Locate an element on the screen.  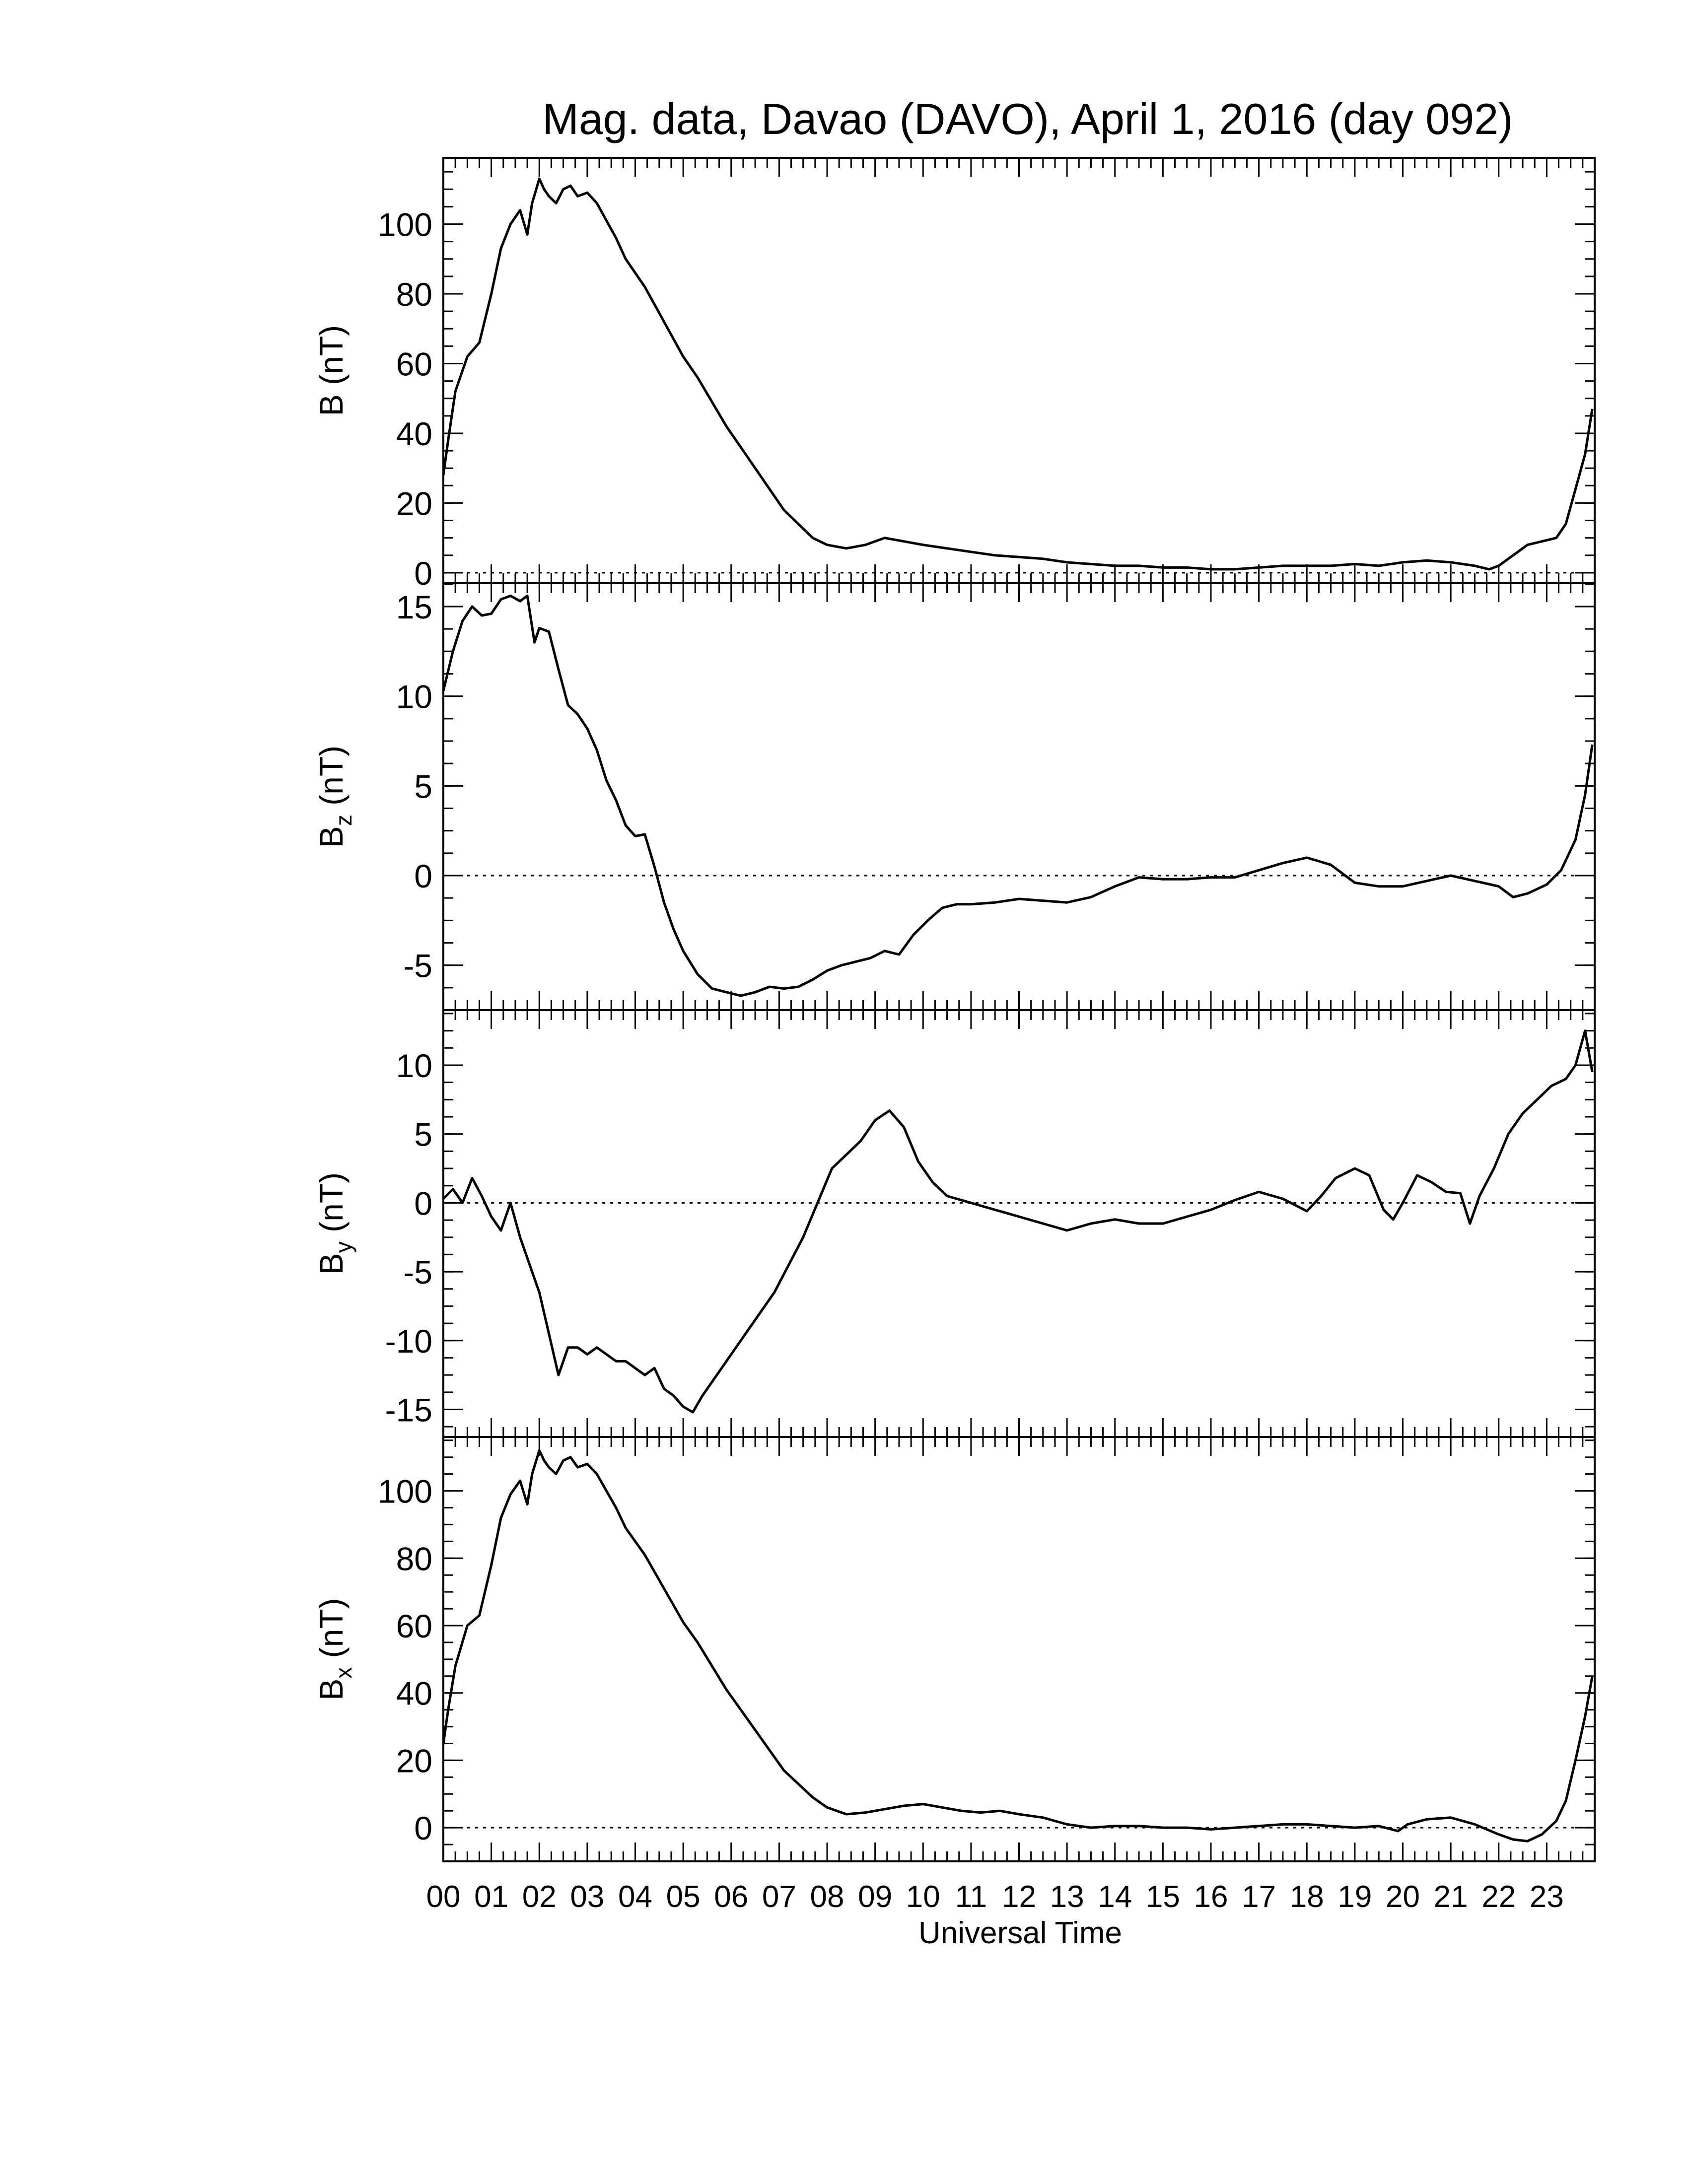
x-tick-label: 13 is located at coordinates (1067, 1897).